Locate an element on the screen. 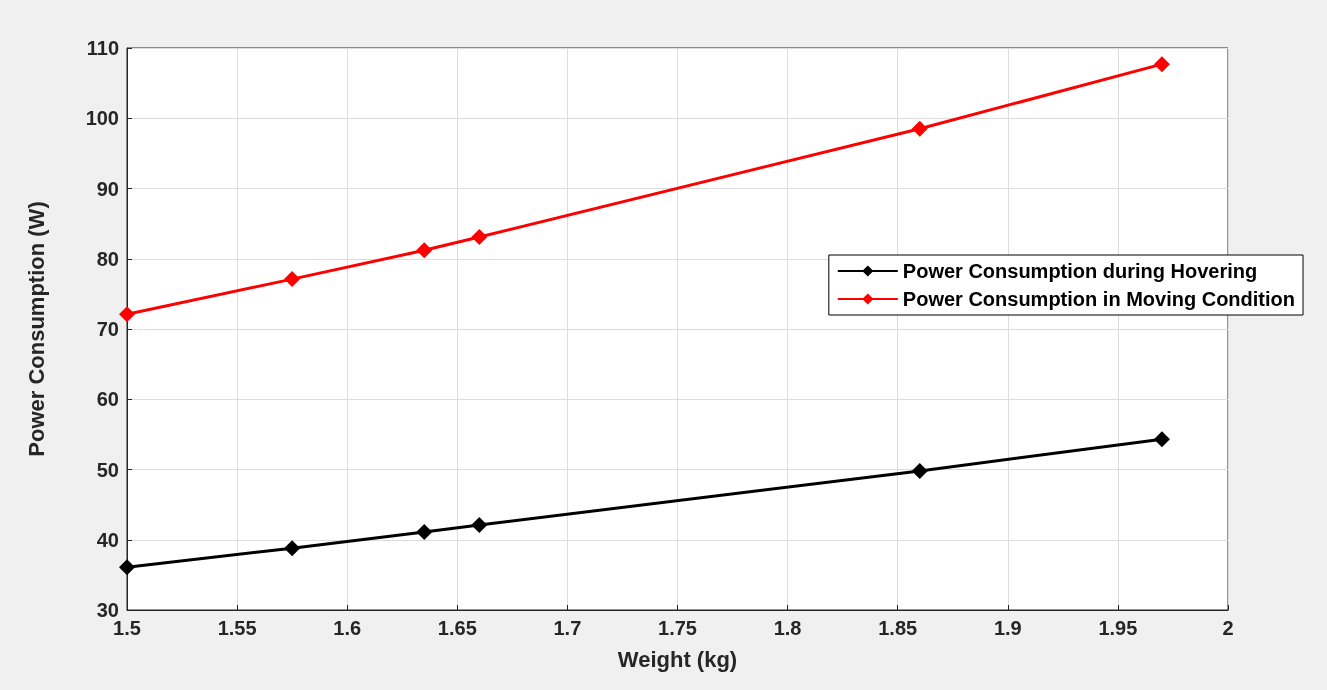 Image resolution: width=1327 pixels, height=690 pixels. y-tick-label: 100 is located at coordinates (102, 118).